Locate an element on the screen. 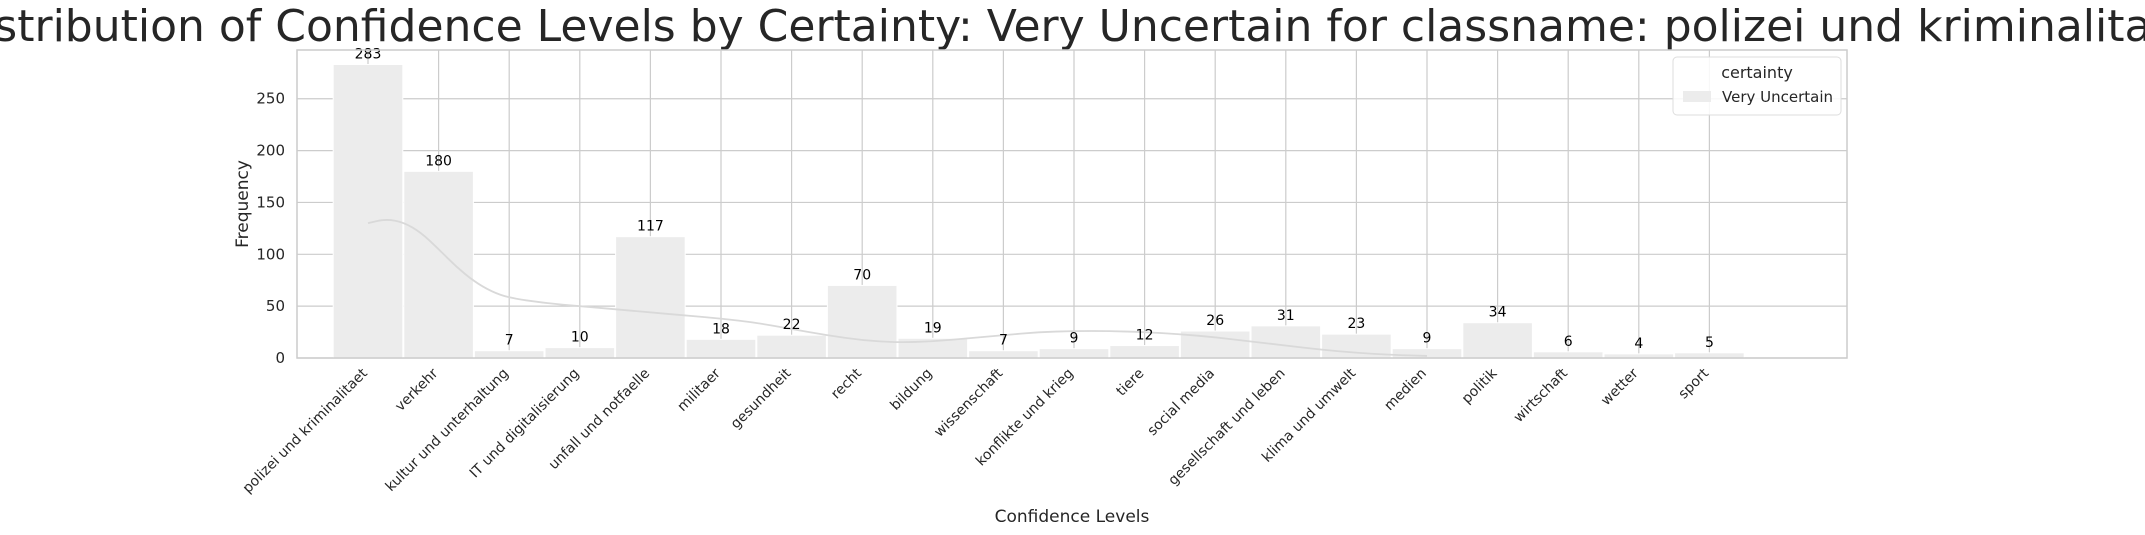 The width and height of the screenshot is (2145, 535). x-tick-label: bildung is located at coordinates (911, 390).